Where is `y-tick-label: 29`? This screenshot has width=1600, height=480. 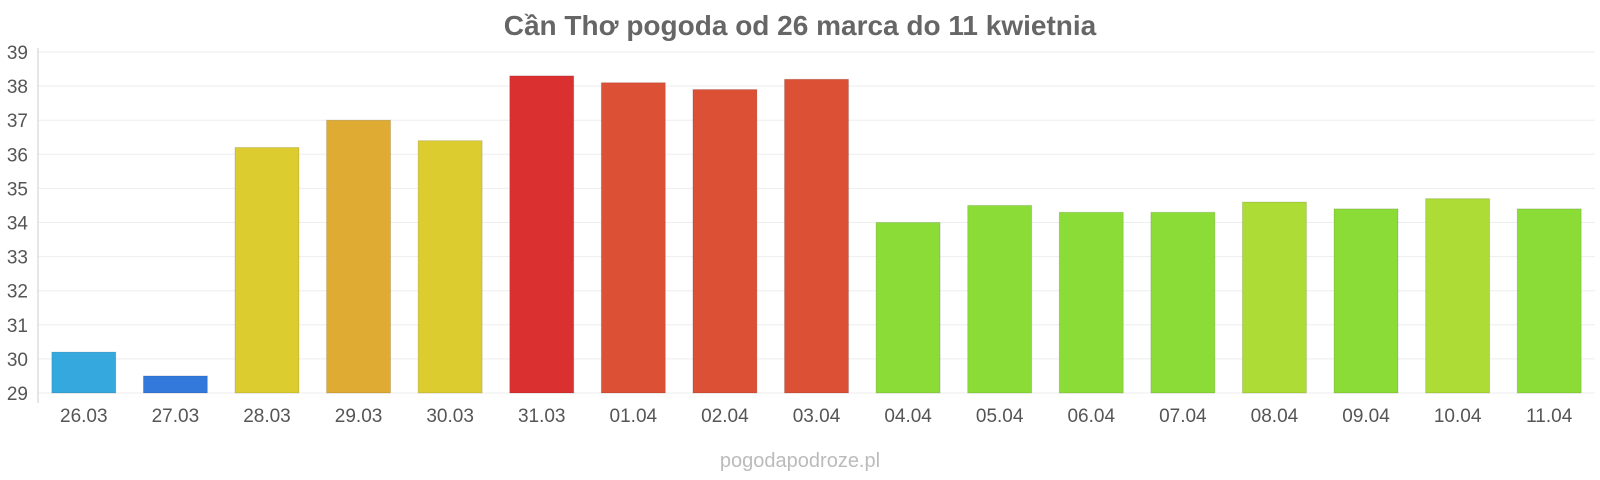 y-tick-label: 29 is located at coordinates (17, 394).